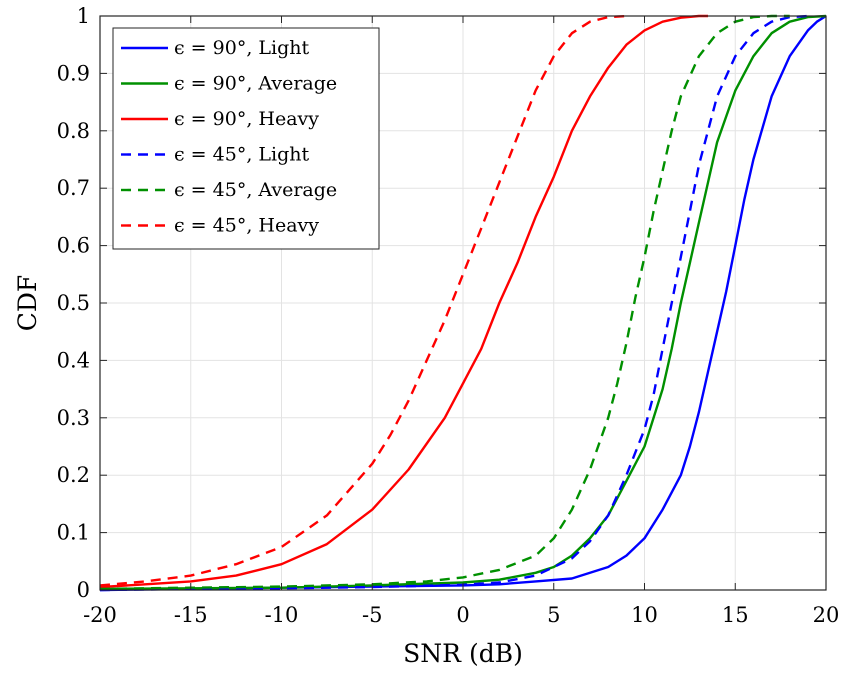 The width and height of the screenshot is (841, 673). I want to click on legend-label: ϵ = 90°, Light, so click(241, 48).